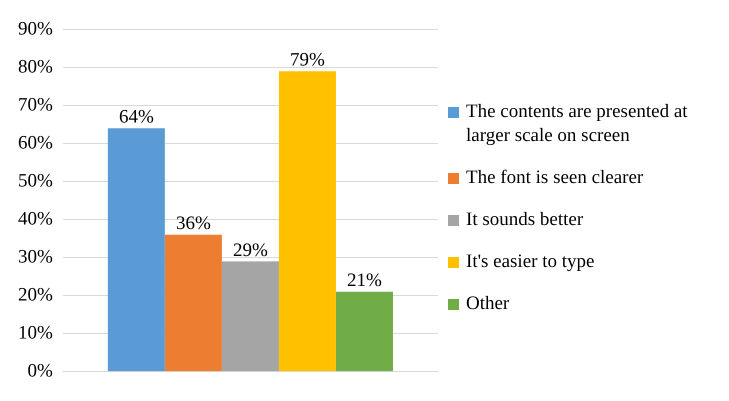 Image resolution: width=729 pixels, height=401 pixels. Describe the element at coordinates (530, 262) in the screenshot. I see `legend-label: It's easier to type` at that location.